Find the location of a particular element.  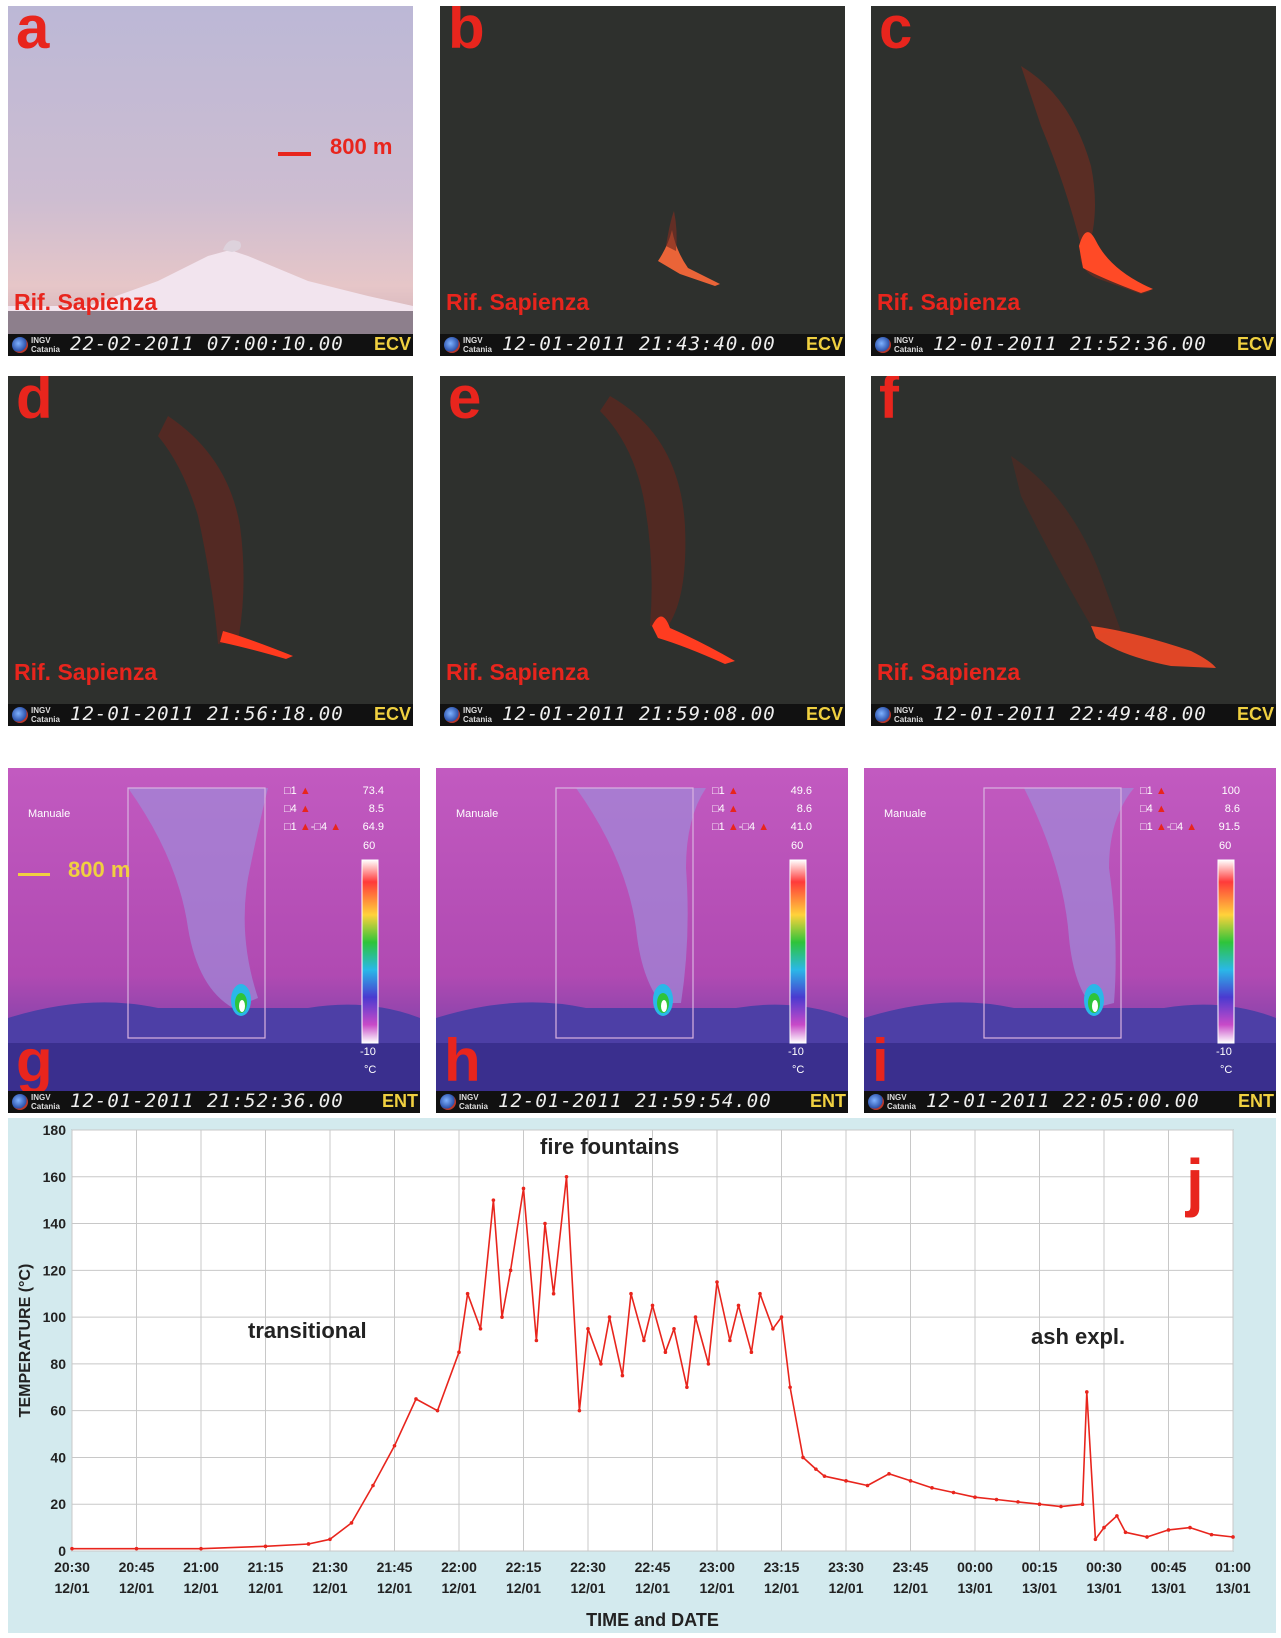

panel-letter: g is located at coordinates (34, 1060).